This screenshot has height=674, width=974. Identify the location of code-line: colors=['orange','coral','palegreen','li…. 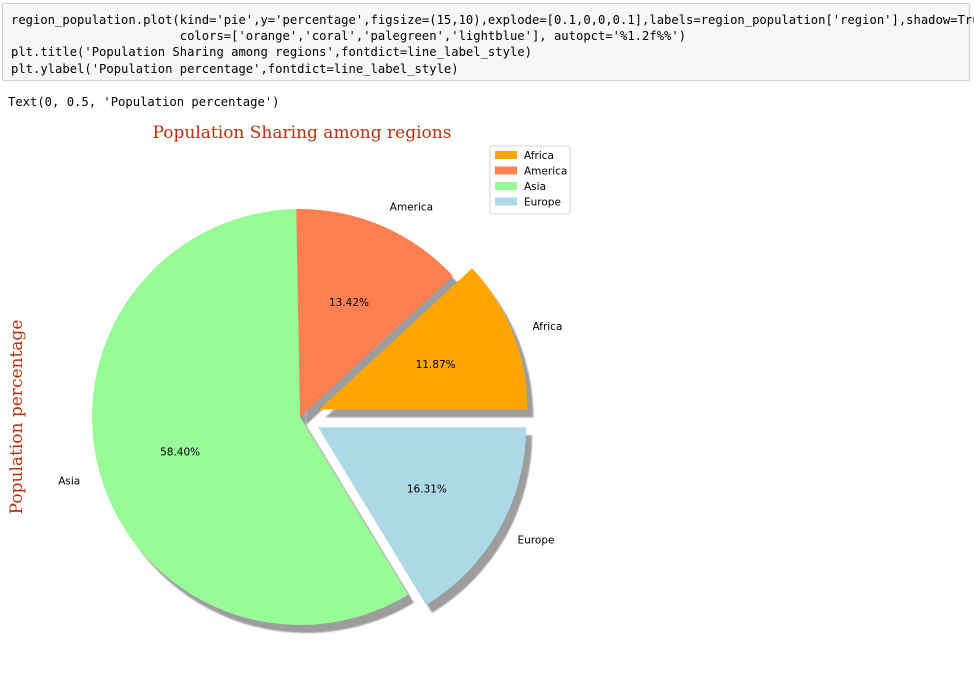
(349, 36).